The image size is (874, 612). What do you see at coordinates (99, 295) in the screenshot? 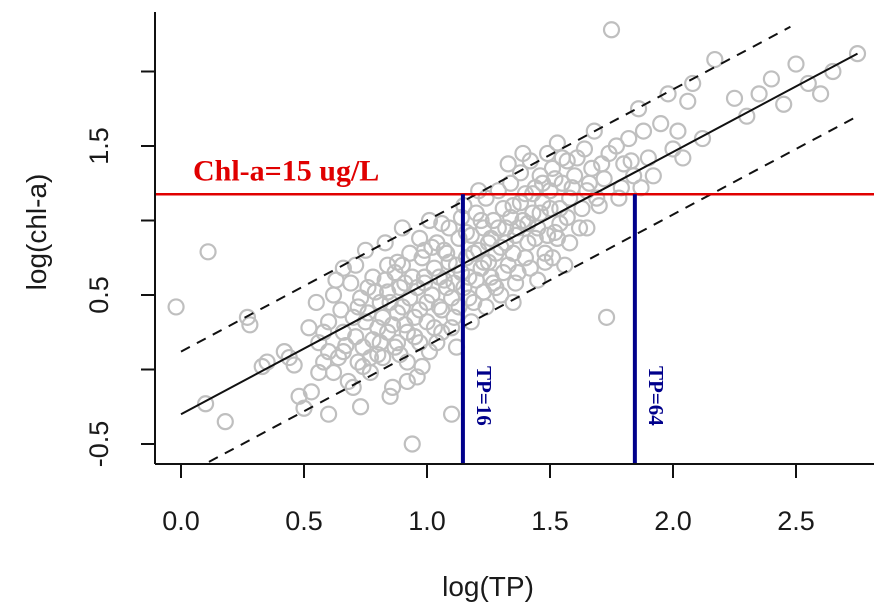
I see `y-tick-label: 0.5` at bounding box center [99, 295].